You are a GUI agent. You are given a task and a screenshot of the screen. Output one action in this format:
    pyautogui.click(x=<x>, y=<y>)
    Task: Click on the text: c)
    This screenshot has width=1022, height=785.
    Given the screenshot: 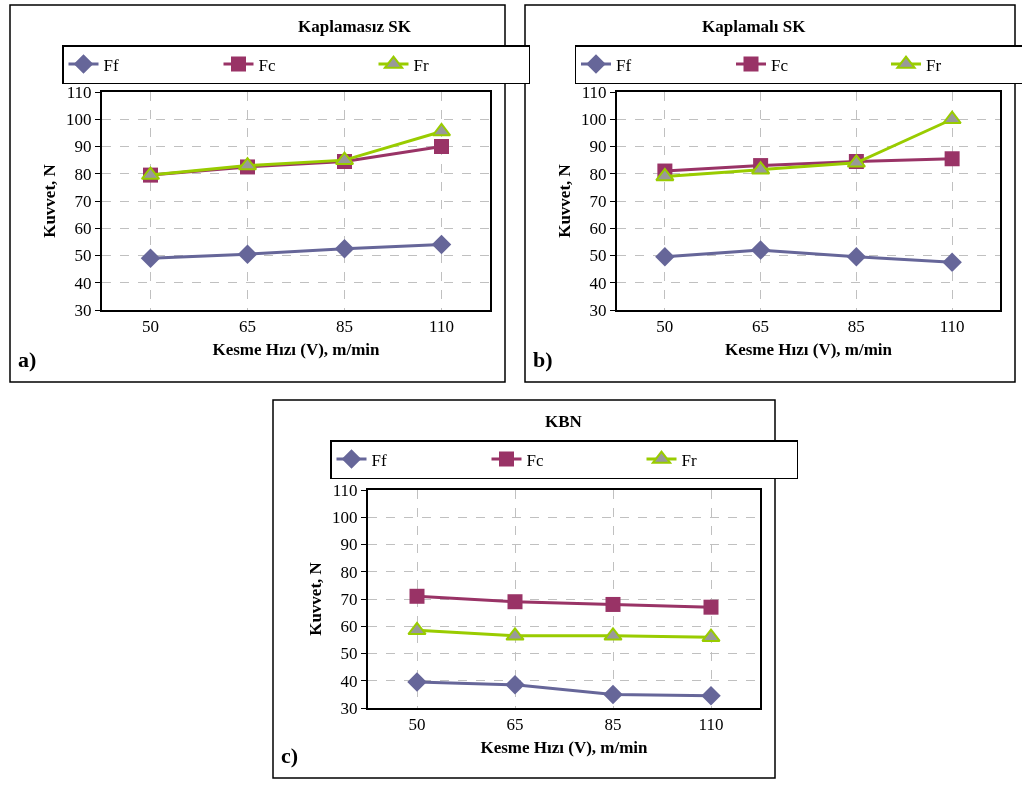 What is the action you would take?
    pyautogui.click(x=290, y=755)
    